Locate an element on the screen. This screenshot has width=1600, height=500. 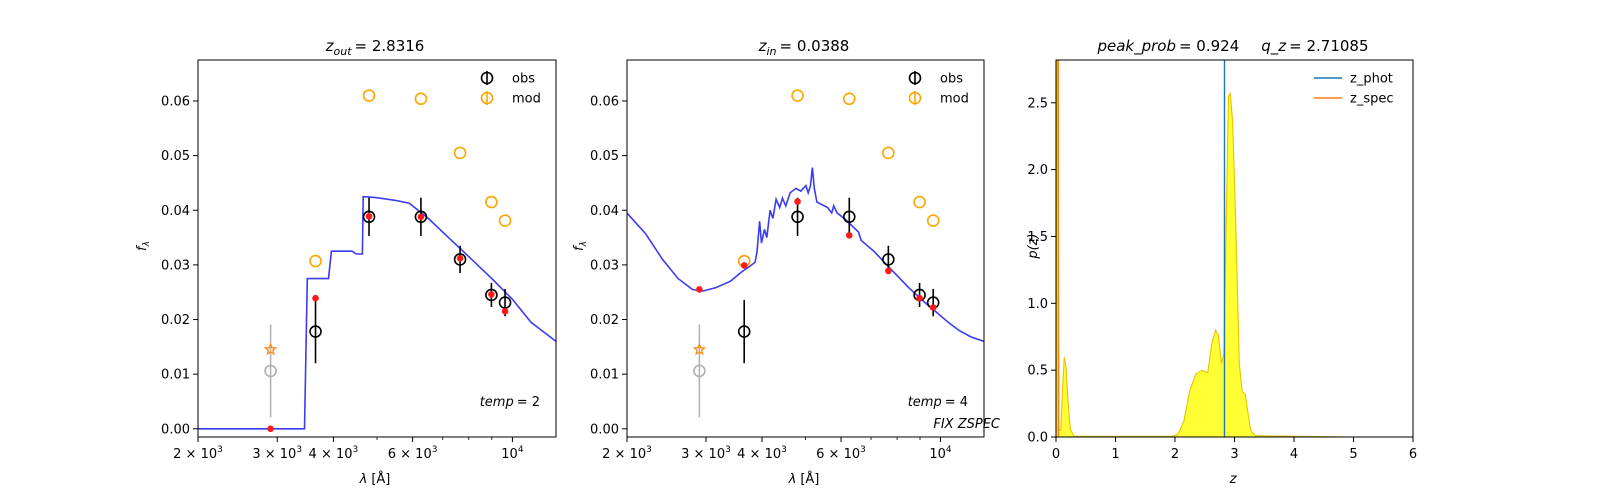
legend: z_phot z_spec is located at coordinates (1354, 89).